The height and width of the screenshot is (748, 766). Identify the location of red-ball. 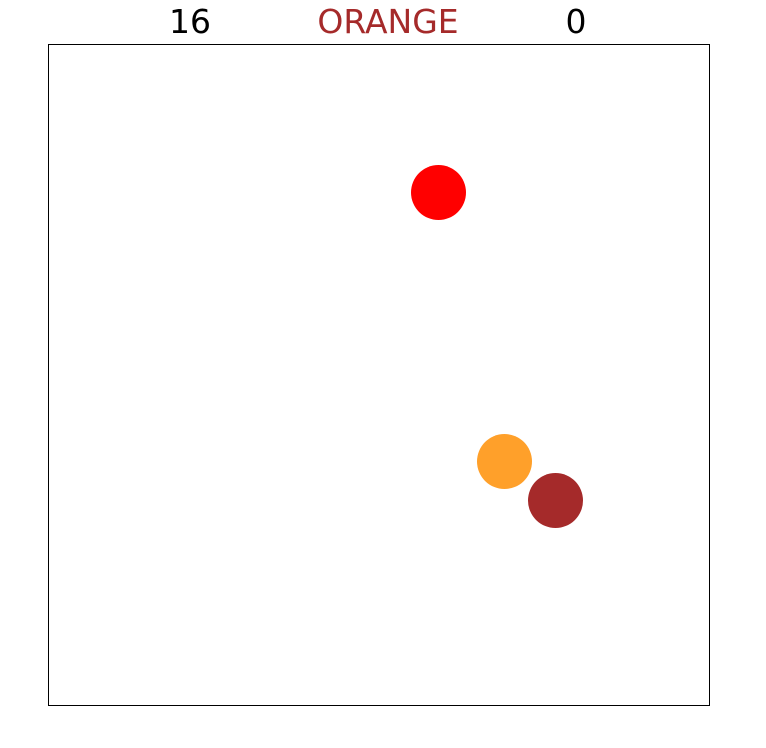
(438, 192).